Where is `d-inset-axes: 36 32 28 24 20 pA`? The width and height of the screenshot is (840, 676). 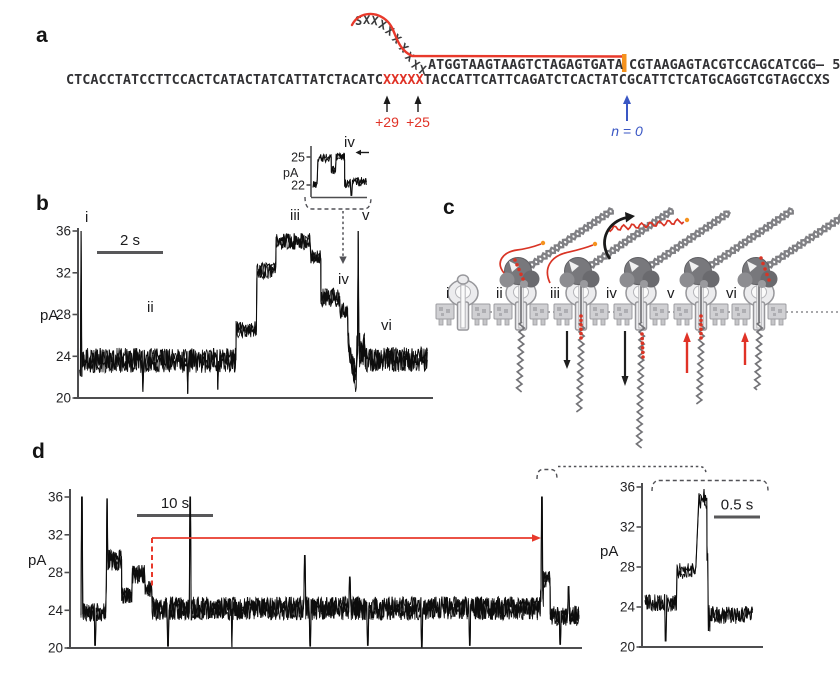
d-inset-axes: 36 32 28 24 20 pA is located at coordinates (681, 567).